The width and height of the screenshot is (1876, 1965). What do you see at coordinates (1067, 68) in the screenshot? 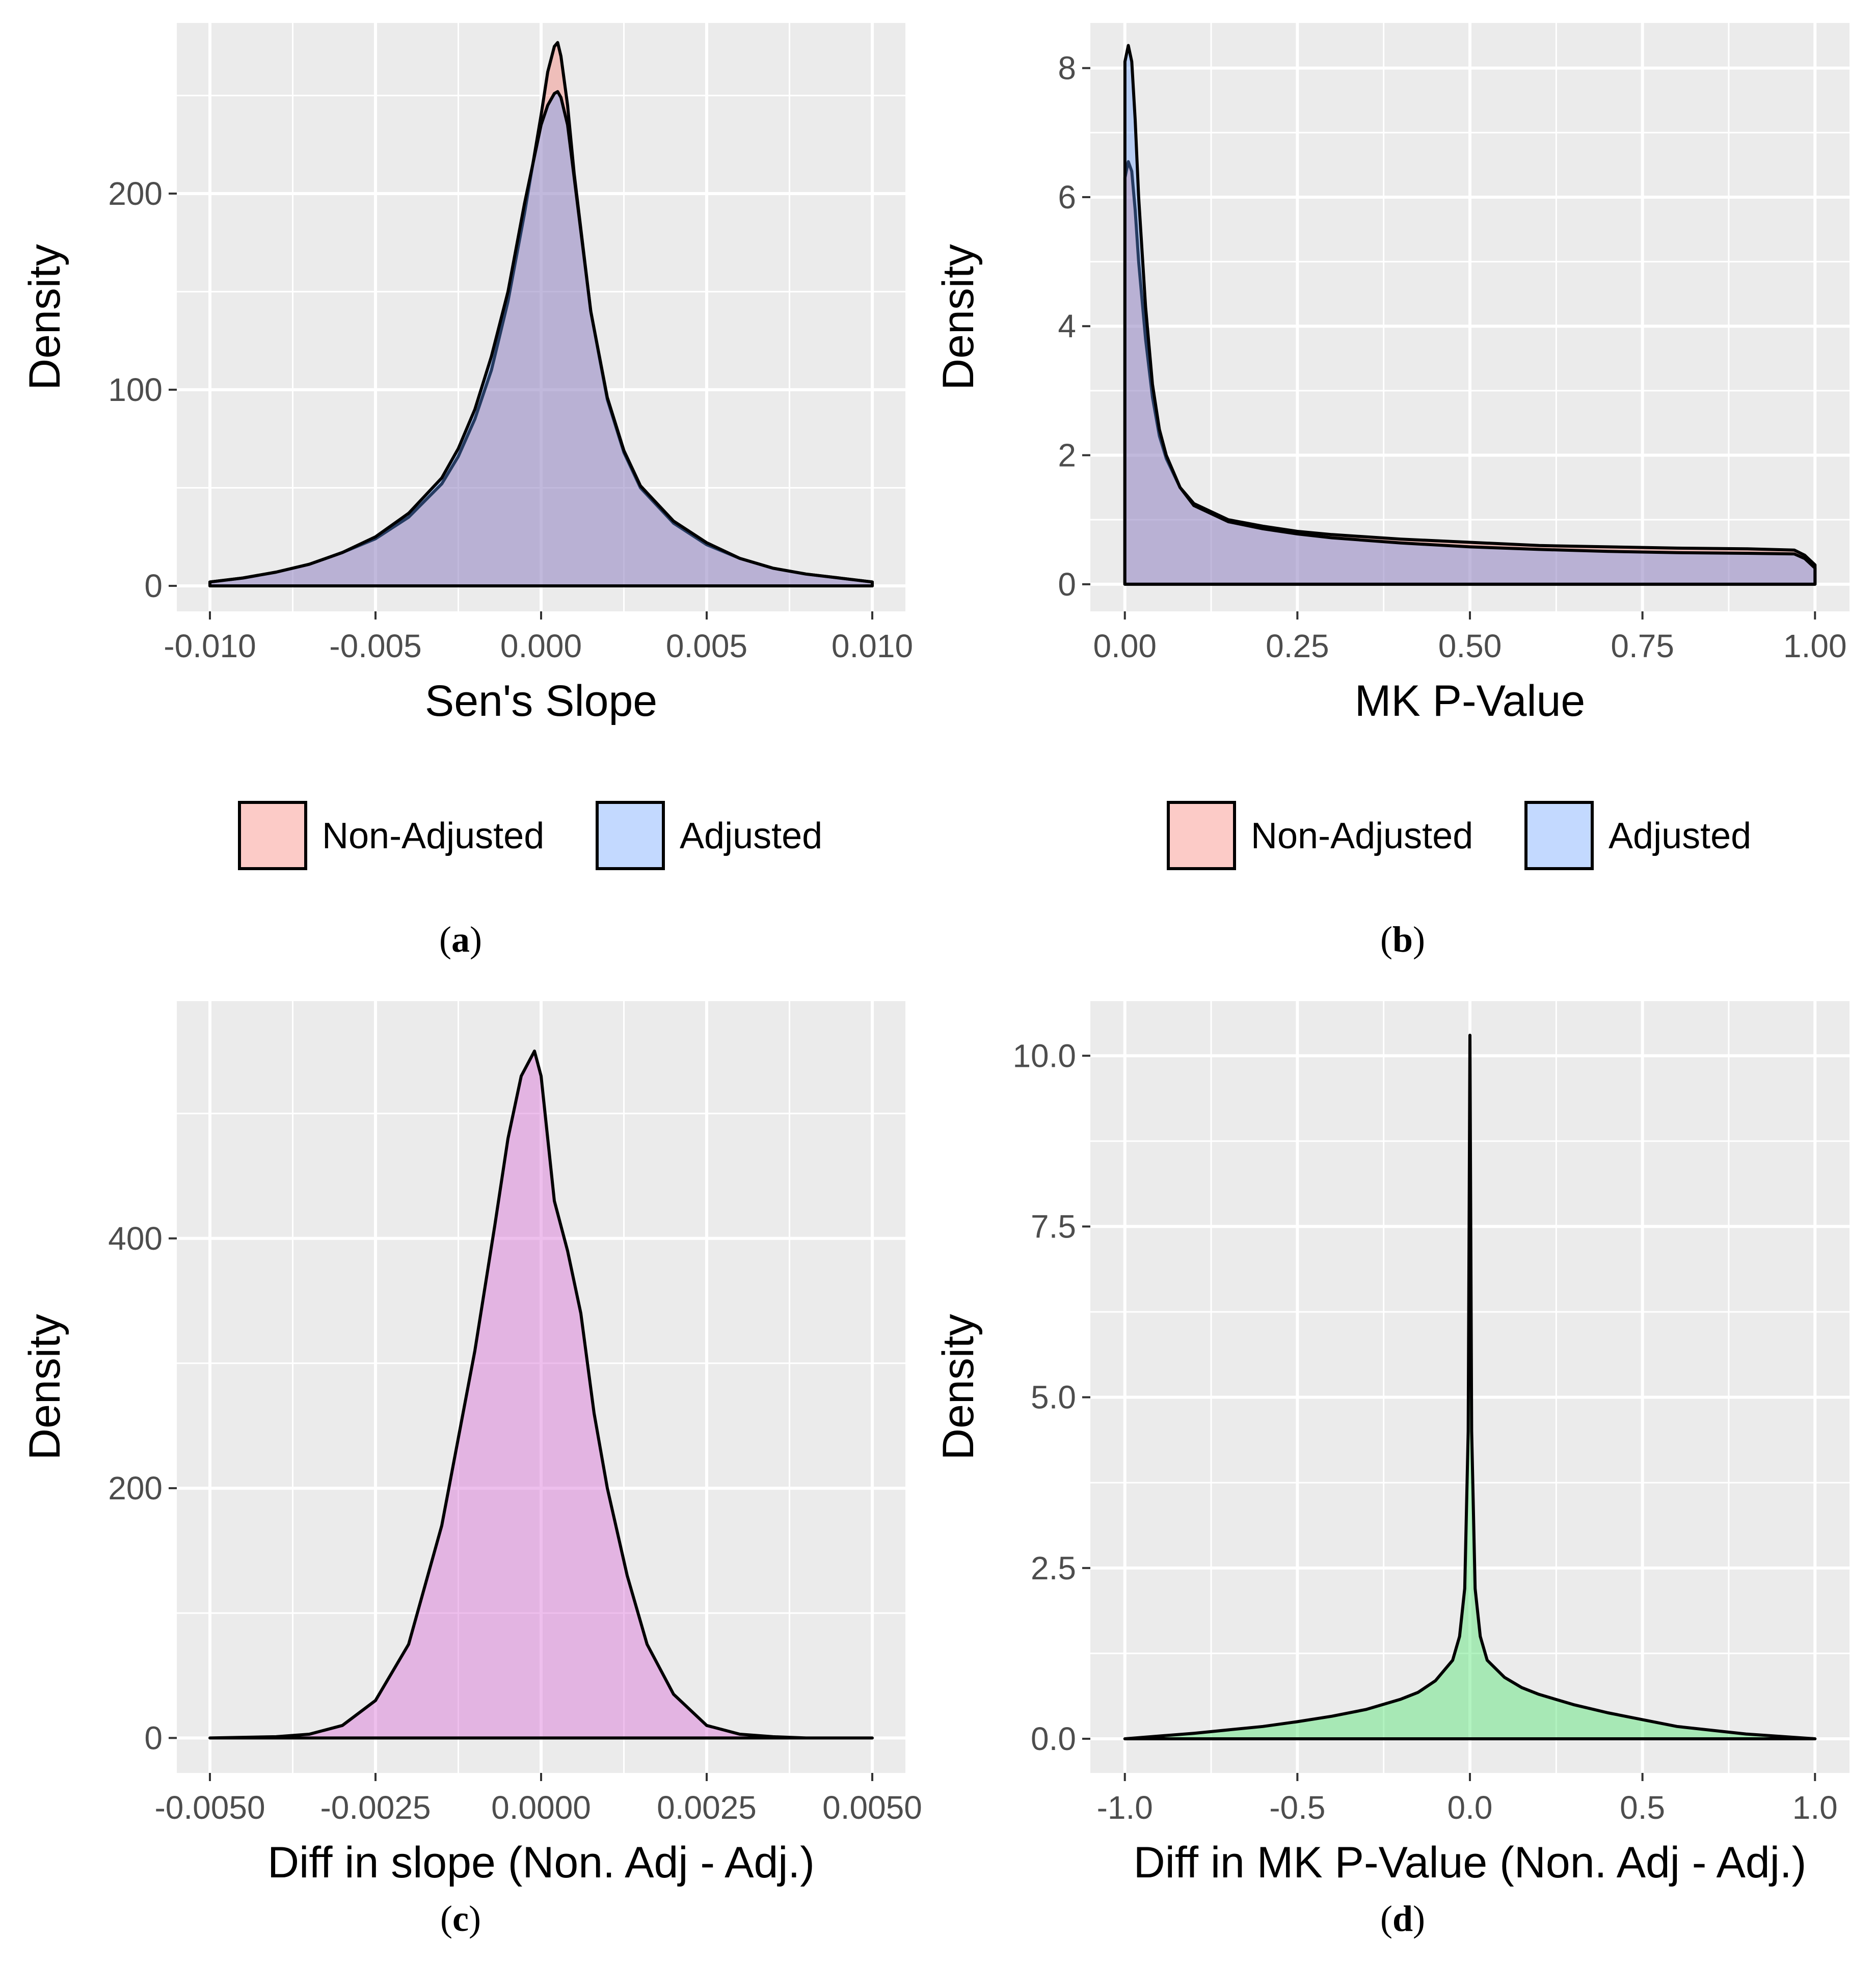
I see `y-tick-label: 8` at bounding box center [1067, 68].